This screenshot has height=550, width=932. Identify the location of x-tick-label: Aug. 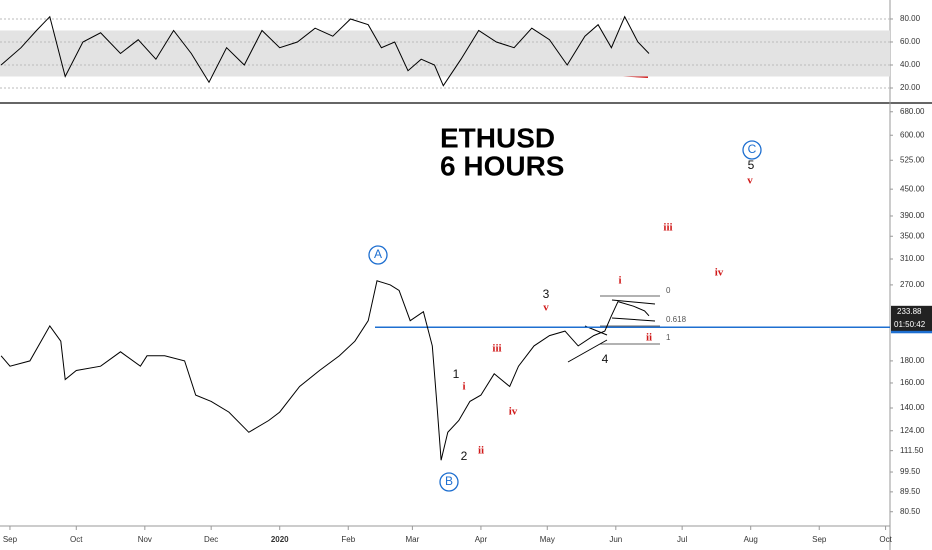
(751, 539).